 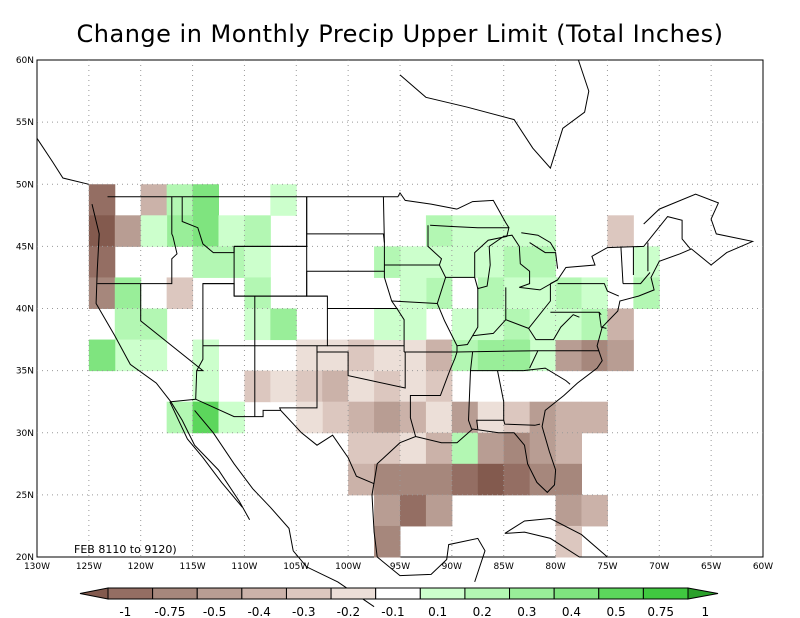 What do you see at coordinates (214, 611) in the screenshot?
I see `colorbar-label: -0.5` at bounding box center [214, 611].